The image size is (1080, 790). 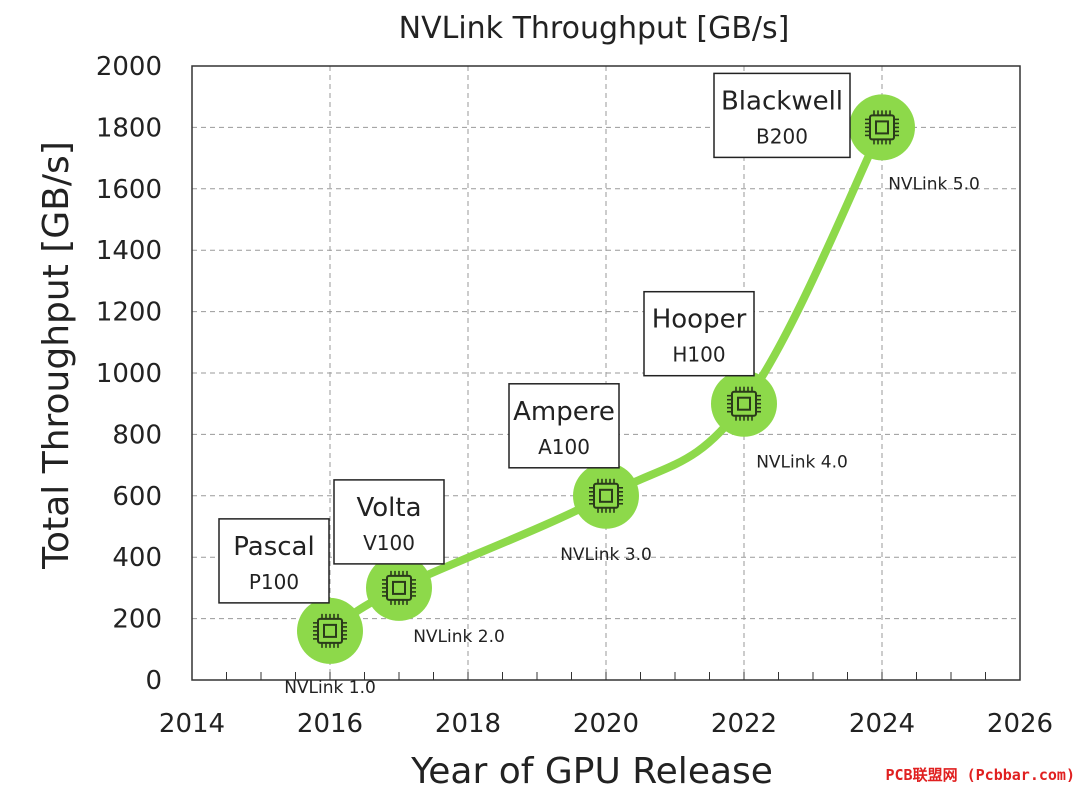 I want to click on architecture-label-box: Blackwell B200, so click(x=782, y=115).